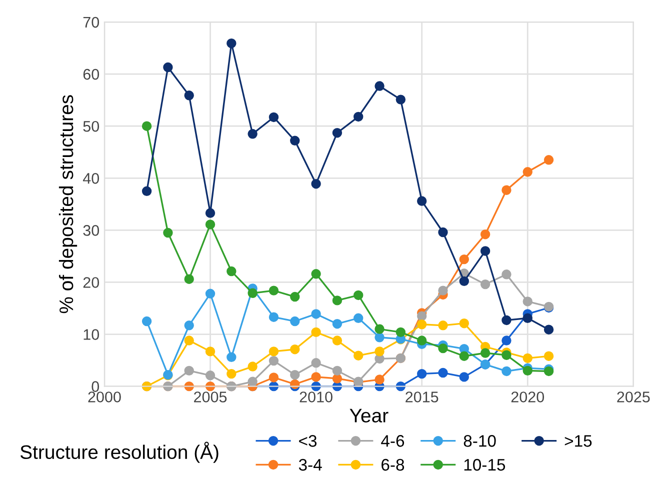 The image size is (653, 489). I want to click on y-tick-label: 30, so click(91, 230).